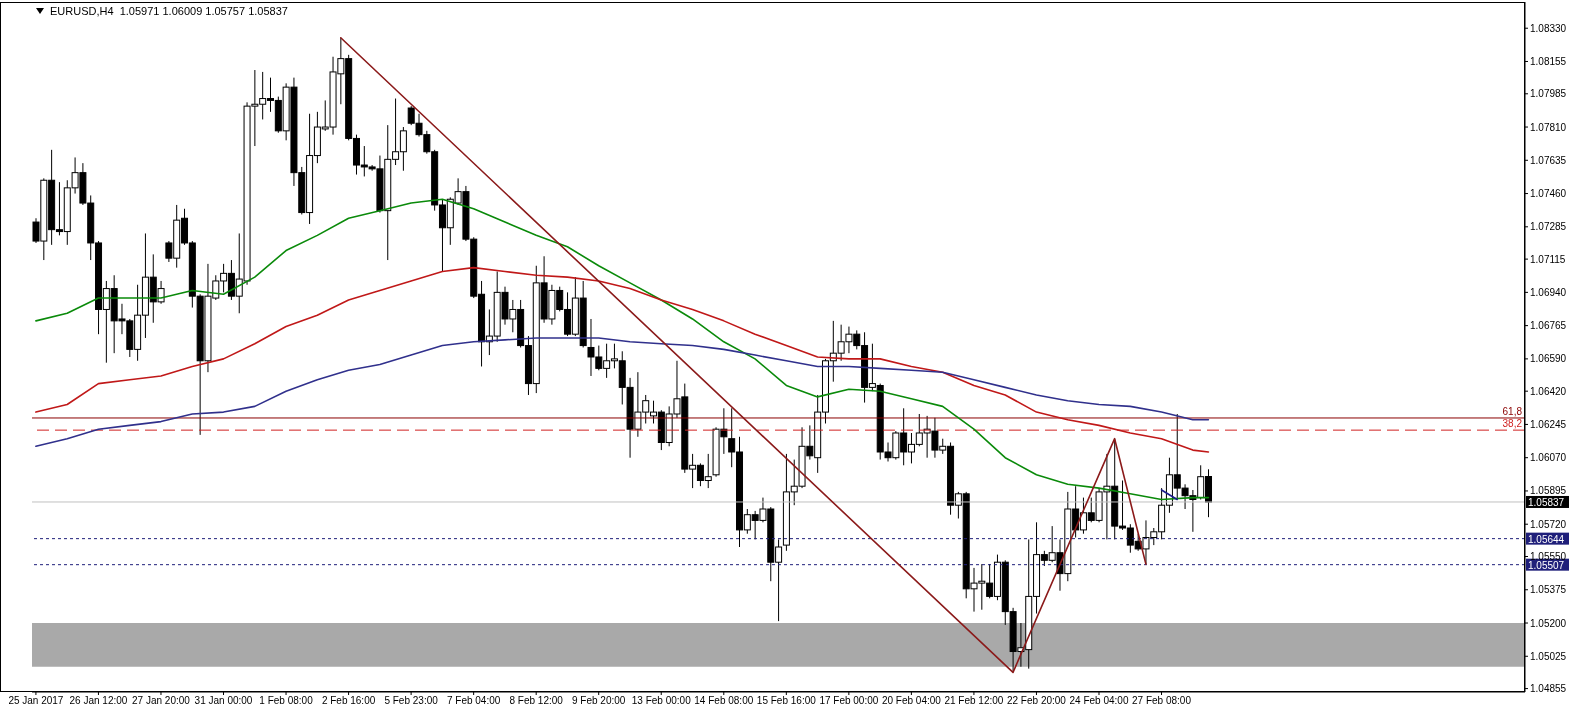 This screenshot has width=1570, height=712. Describe the element at coordinates (1548, 491) in the screenshot. I see `y-tick-label: 1.05895` at that location.